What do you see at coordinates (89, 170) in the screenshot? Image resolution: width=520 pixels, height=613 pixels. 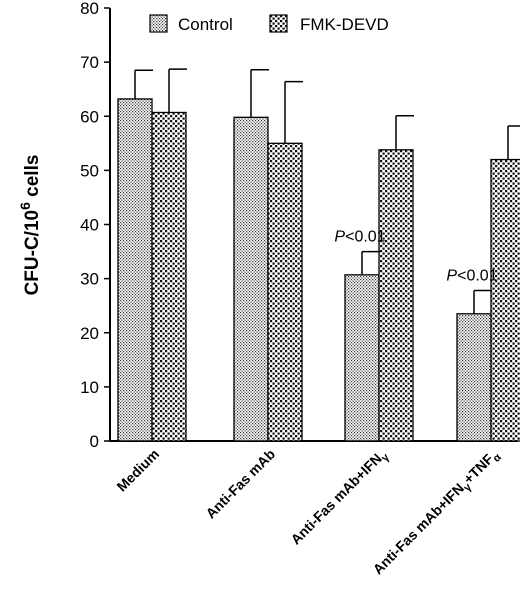 I see `y-tick-label-50: 50` at bounding box center [89, 170].